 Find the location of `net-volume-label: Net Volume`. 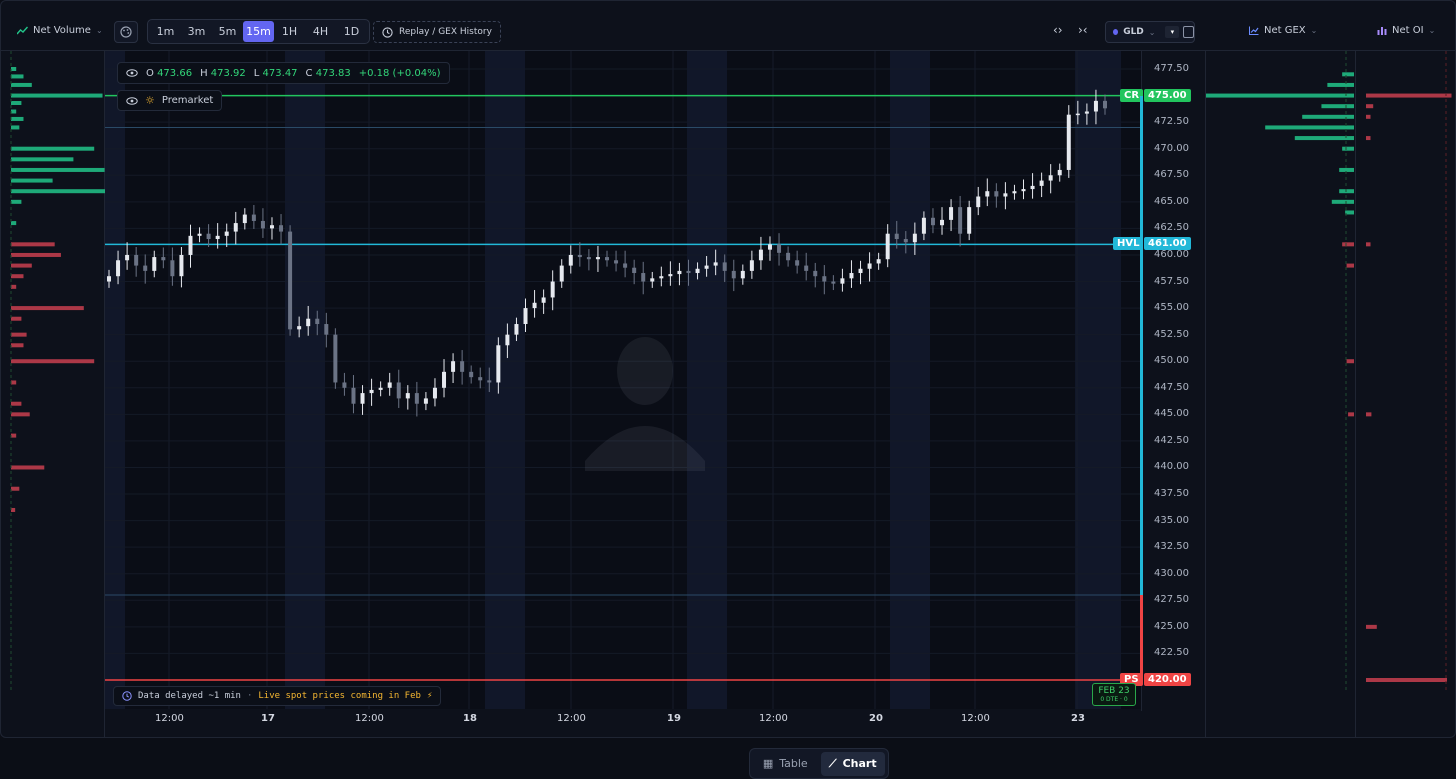

net-volume-label: Net Volume is located at coordinates (62, 30).